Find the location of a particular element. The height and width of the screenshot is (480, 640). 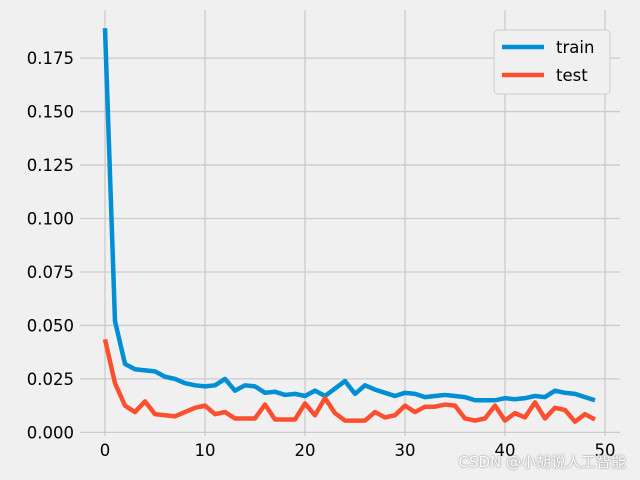

y-tick-label-0.050: 0.050 is located at coordinates (50, 325).